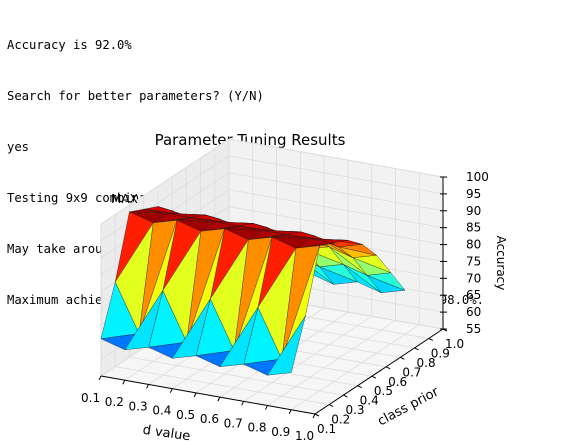  I want to click on z-axis-label: Accuracy, so click(501, 263).